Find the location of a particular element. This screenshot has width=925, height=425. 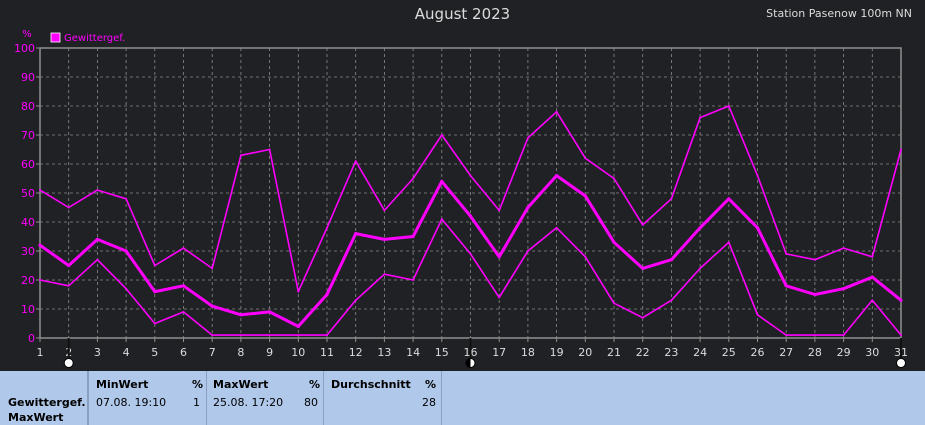

y-axis-unit: % is located at coordinates (27, 34).